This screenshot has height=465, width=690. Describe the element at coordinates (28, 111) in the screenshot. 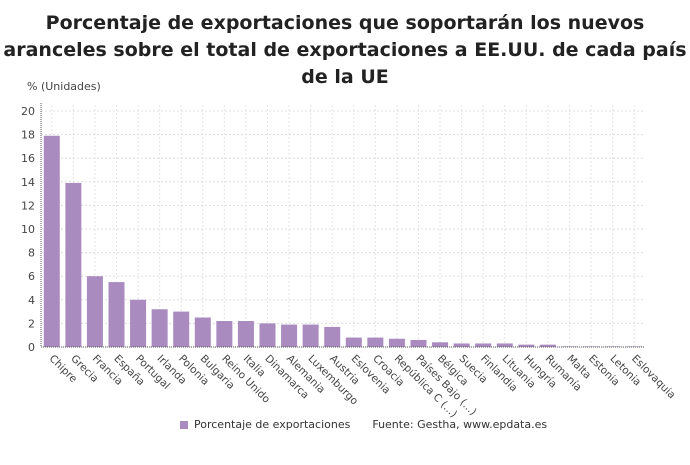

I see `y-tick-label: 20` at that location.